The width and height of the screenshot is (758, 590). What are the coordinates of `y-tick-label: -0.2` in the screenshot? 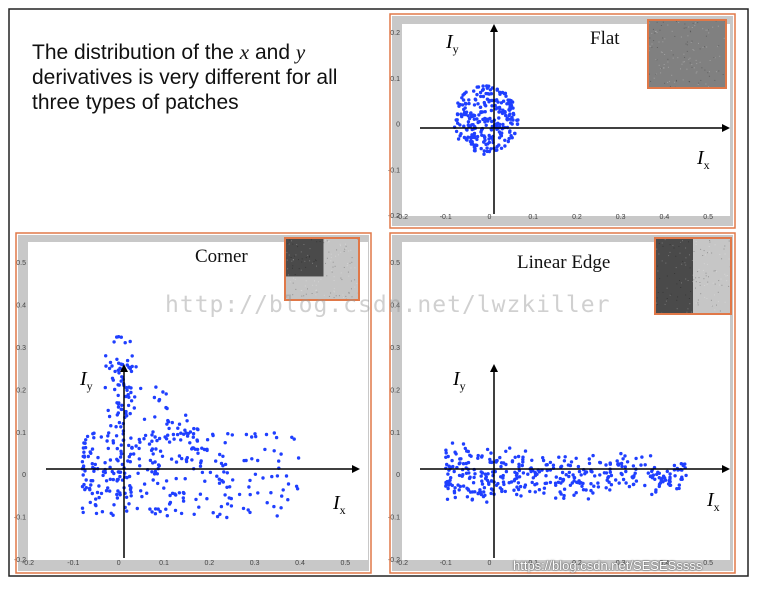 It's located at (20, 560).